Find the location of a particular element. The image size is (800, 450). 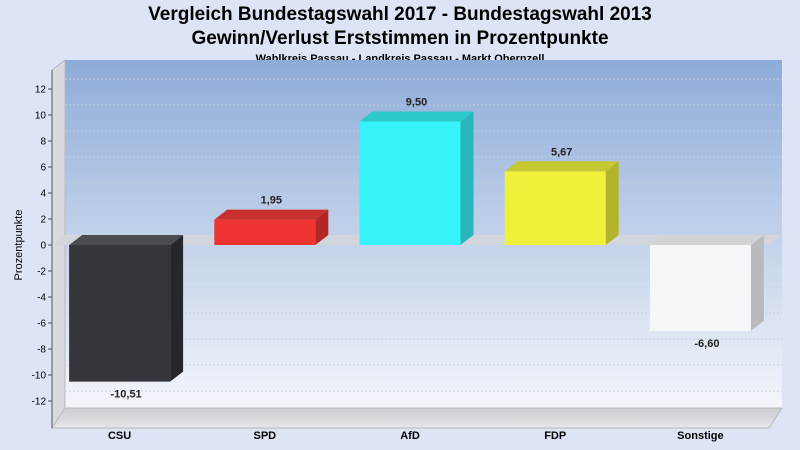

y-axis-title: Prozentpunkte is located at coordinates (19, 245).